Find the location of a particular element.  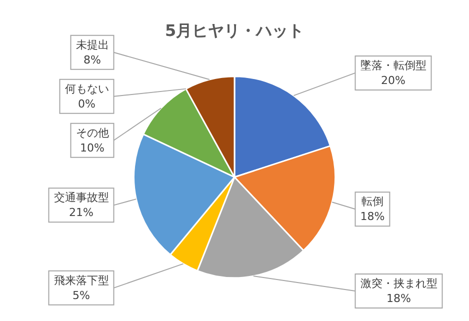

text: 0% is located at coordinates (87, 103).